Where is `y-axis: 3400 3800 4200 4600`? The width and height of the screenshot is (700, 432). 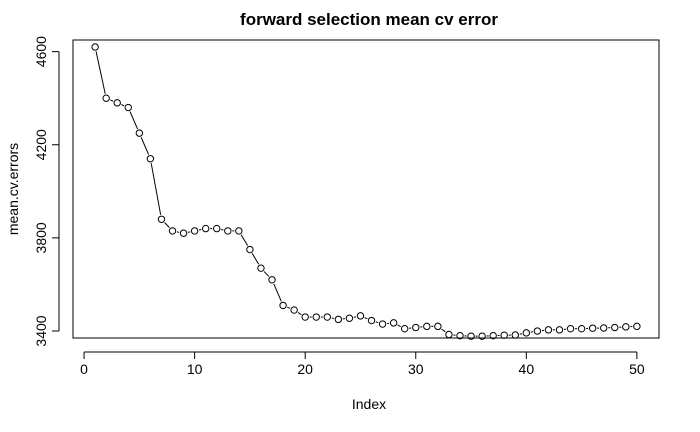 y-axis: 3400 3800 4200 4600 is located at coordinates (46, 191).